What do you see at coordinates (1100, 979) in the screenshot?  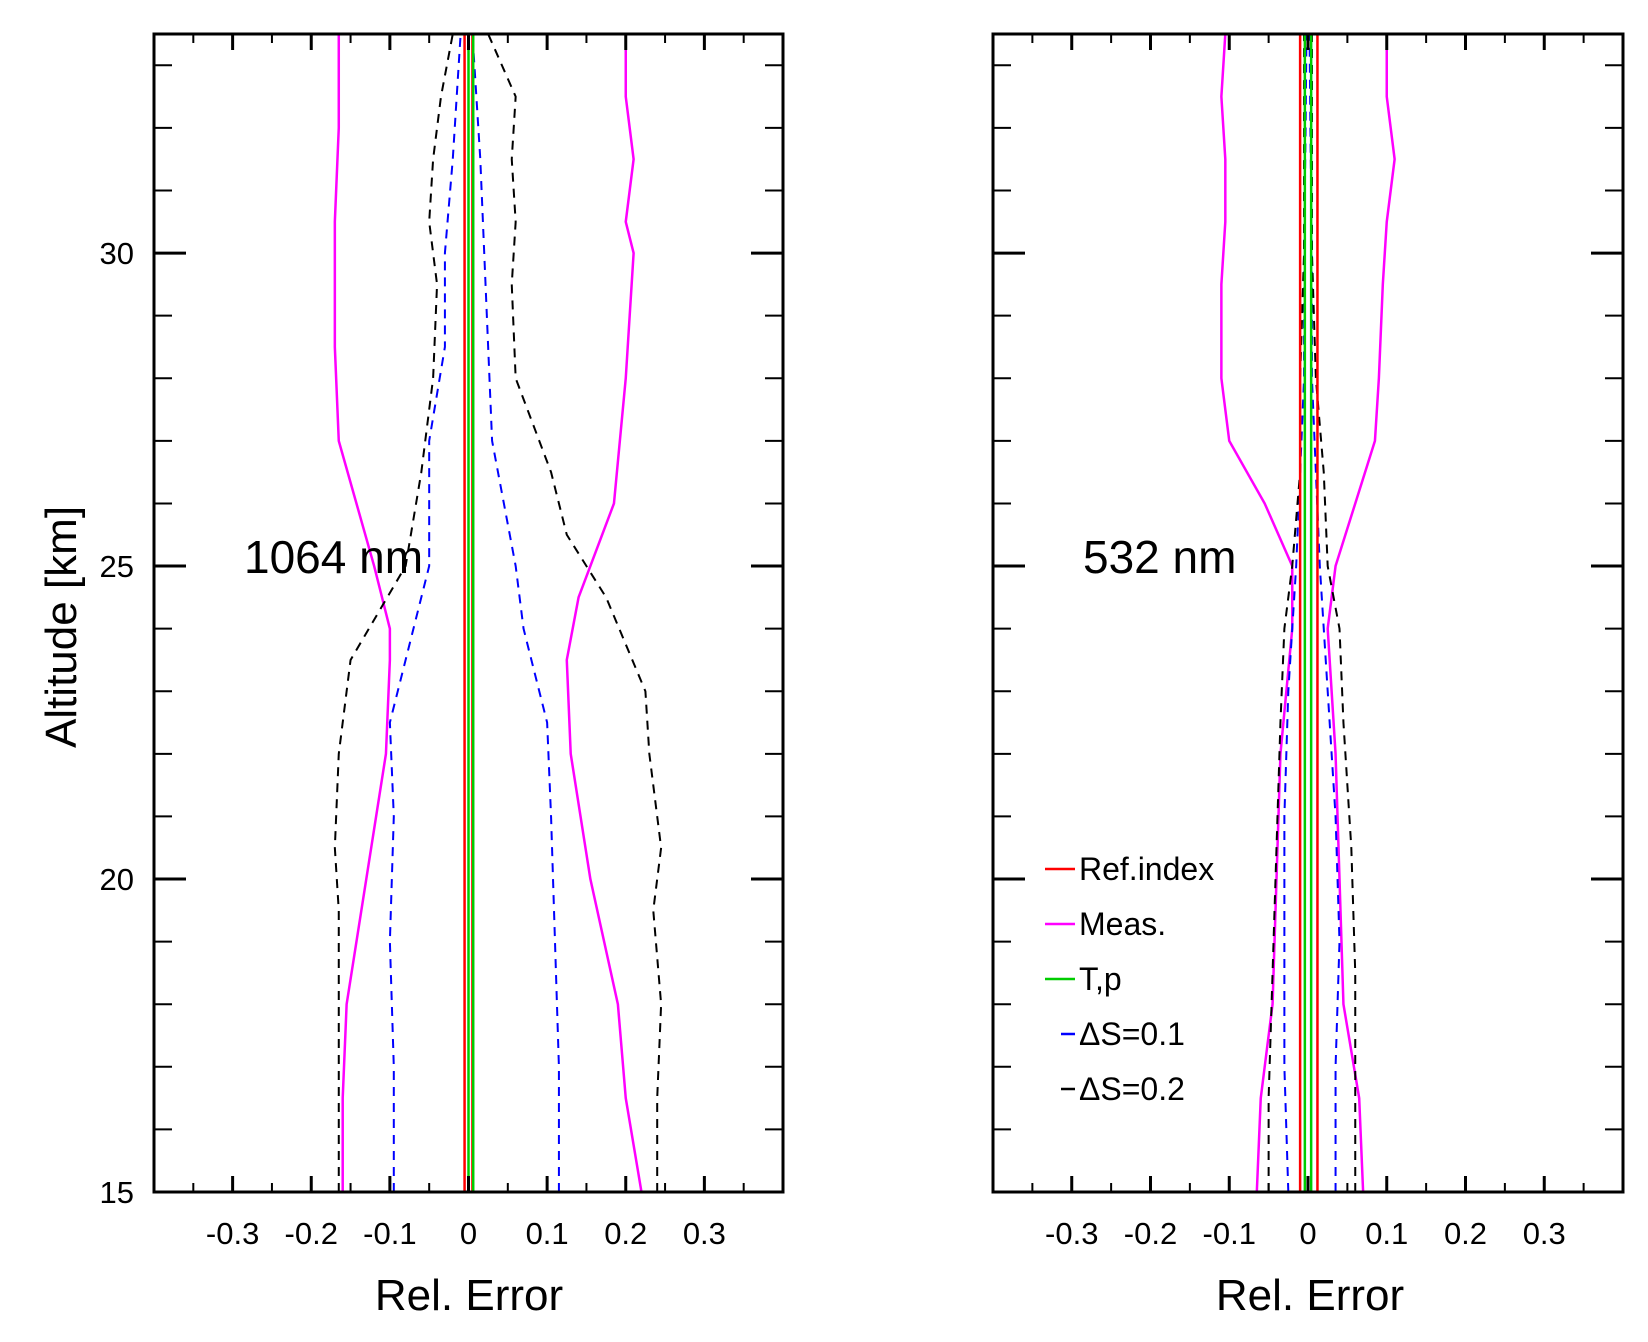 I see `panel-532nm-legend-label-2: T,p` at bounding box center [1100, 979].